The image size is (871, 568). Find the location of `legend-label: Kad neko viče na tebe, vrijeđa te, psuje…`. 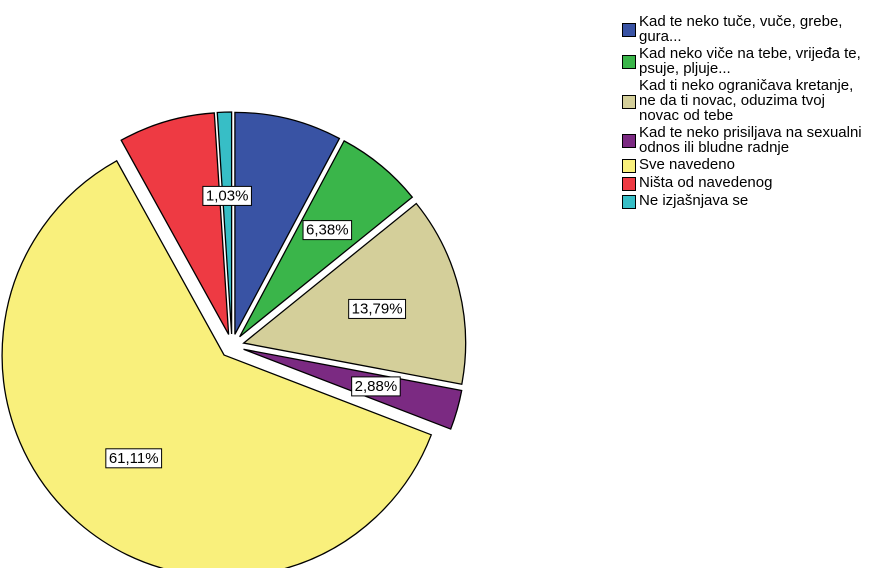

legend-label: Kad neko viče na tebe, vrijeđa te, psuje… is located at coordinates (750, 61).